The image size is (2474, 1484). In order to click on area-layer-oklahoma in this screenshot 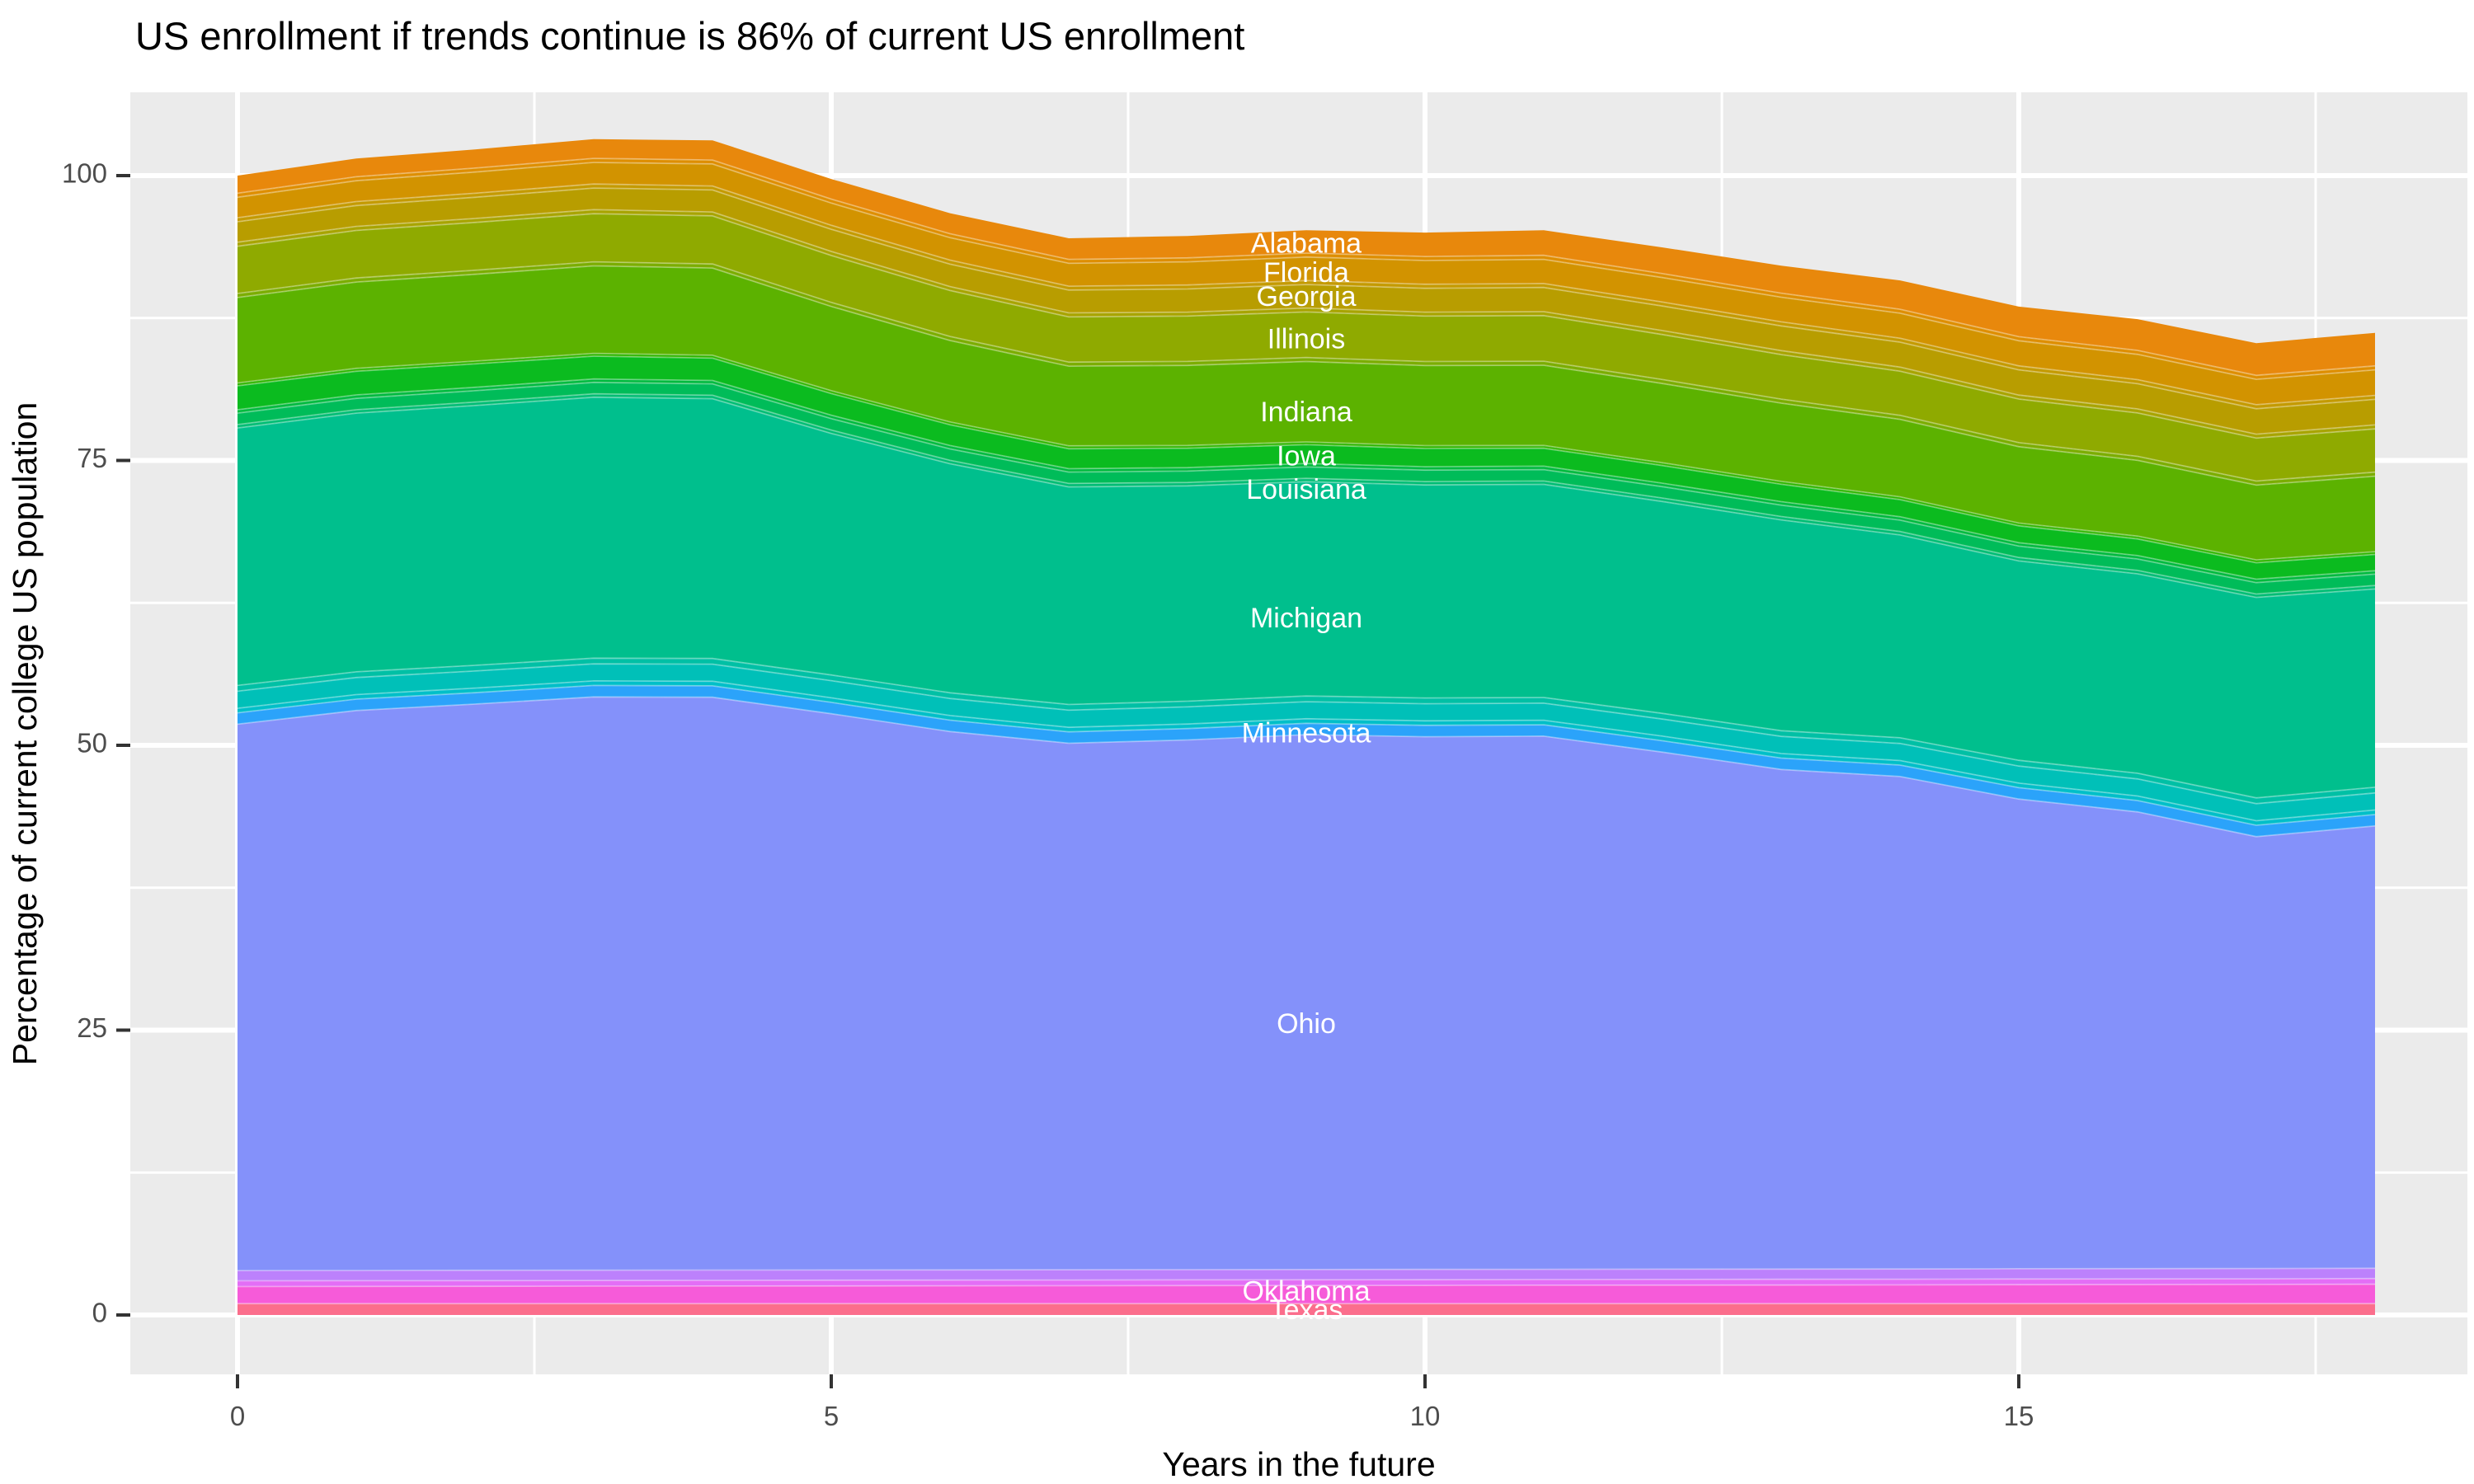, I will do `click(1306, 1274)`.